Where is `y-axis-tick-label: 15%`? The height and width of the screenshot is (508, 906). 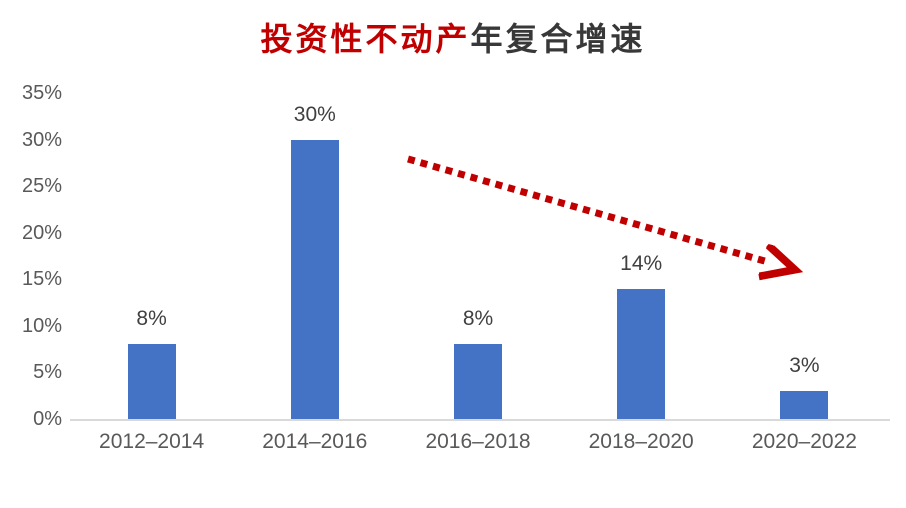
y-axis-tick-label: 15% is located at coordinates (41, 279).